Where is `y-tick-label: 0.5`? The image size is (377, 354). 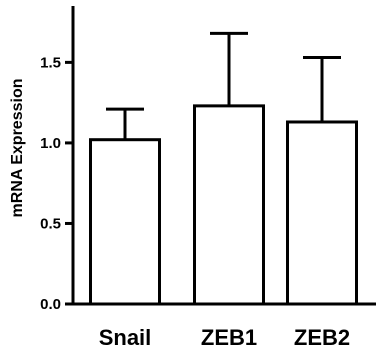
y-tick-label: 0.5 is located at coordinates (50, 223).